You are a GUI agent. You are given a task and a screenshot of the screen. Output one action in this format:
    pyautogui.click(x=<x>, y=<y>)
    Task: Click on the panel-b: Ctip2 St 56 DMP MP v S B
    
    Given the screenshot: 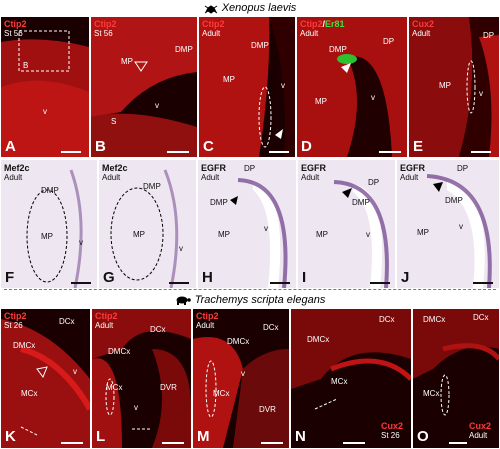 What is the action you would take?
    pyautogui.click(x=144, y=87)
    